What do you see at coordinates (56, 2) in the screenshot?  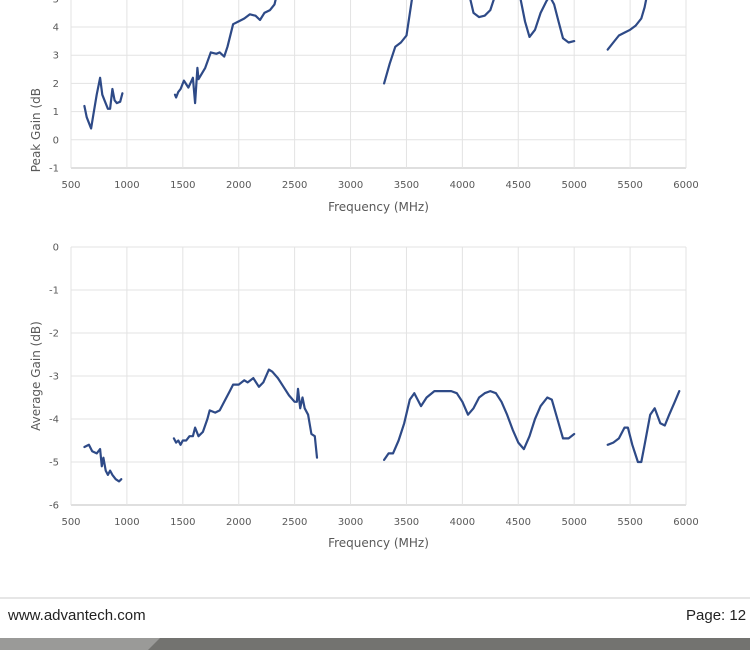 I see `y-tick-label: 5` at bounding box center [56, 2].